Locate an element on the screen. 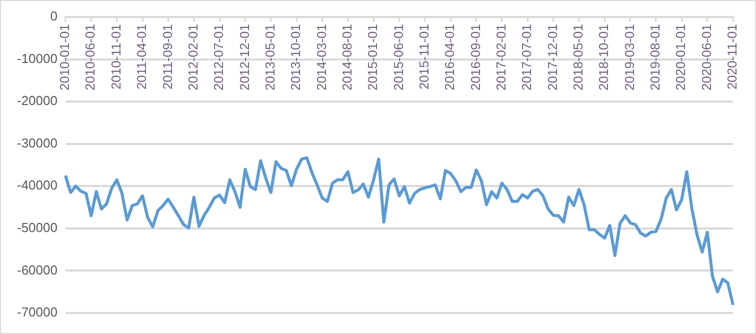 The width and height of the screenshot is (756, 334). x-tick-label: 2019-08-01 is located at coordinates (655, 57).